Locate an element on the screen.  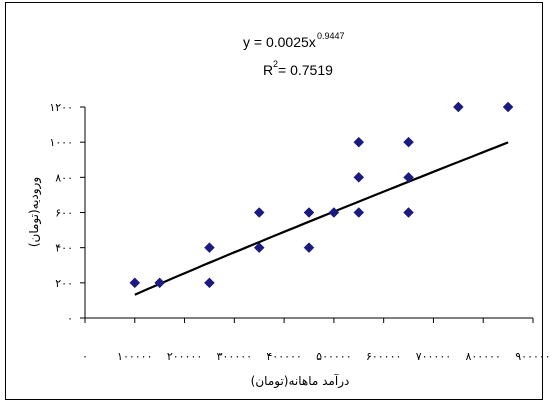
x-tick-label: ۸۰۰۰۰۰ is located at coordinates (482, 356).